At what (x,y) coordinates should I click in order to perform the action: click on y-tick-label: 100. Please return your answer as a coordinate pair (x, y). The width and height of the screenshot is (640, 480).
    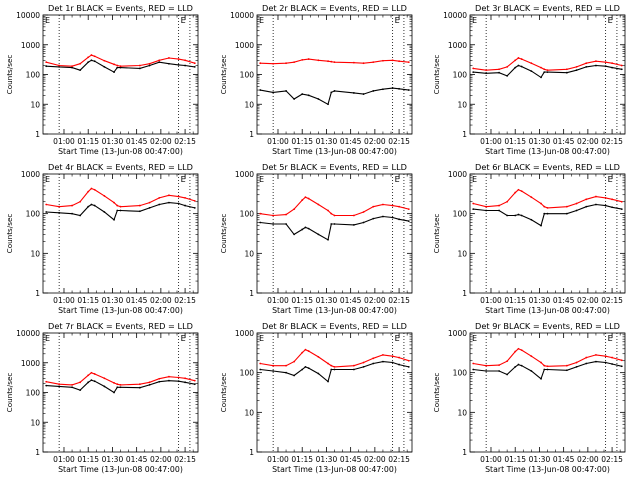
    Looking at the image, I should click on (247, 373).